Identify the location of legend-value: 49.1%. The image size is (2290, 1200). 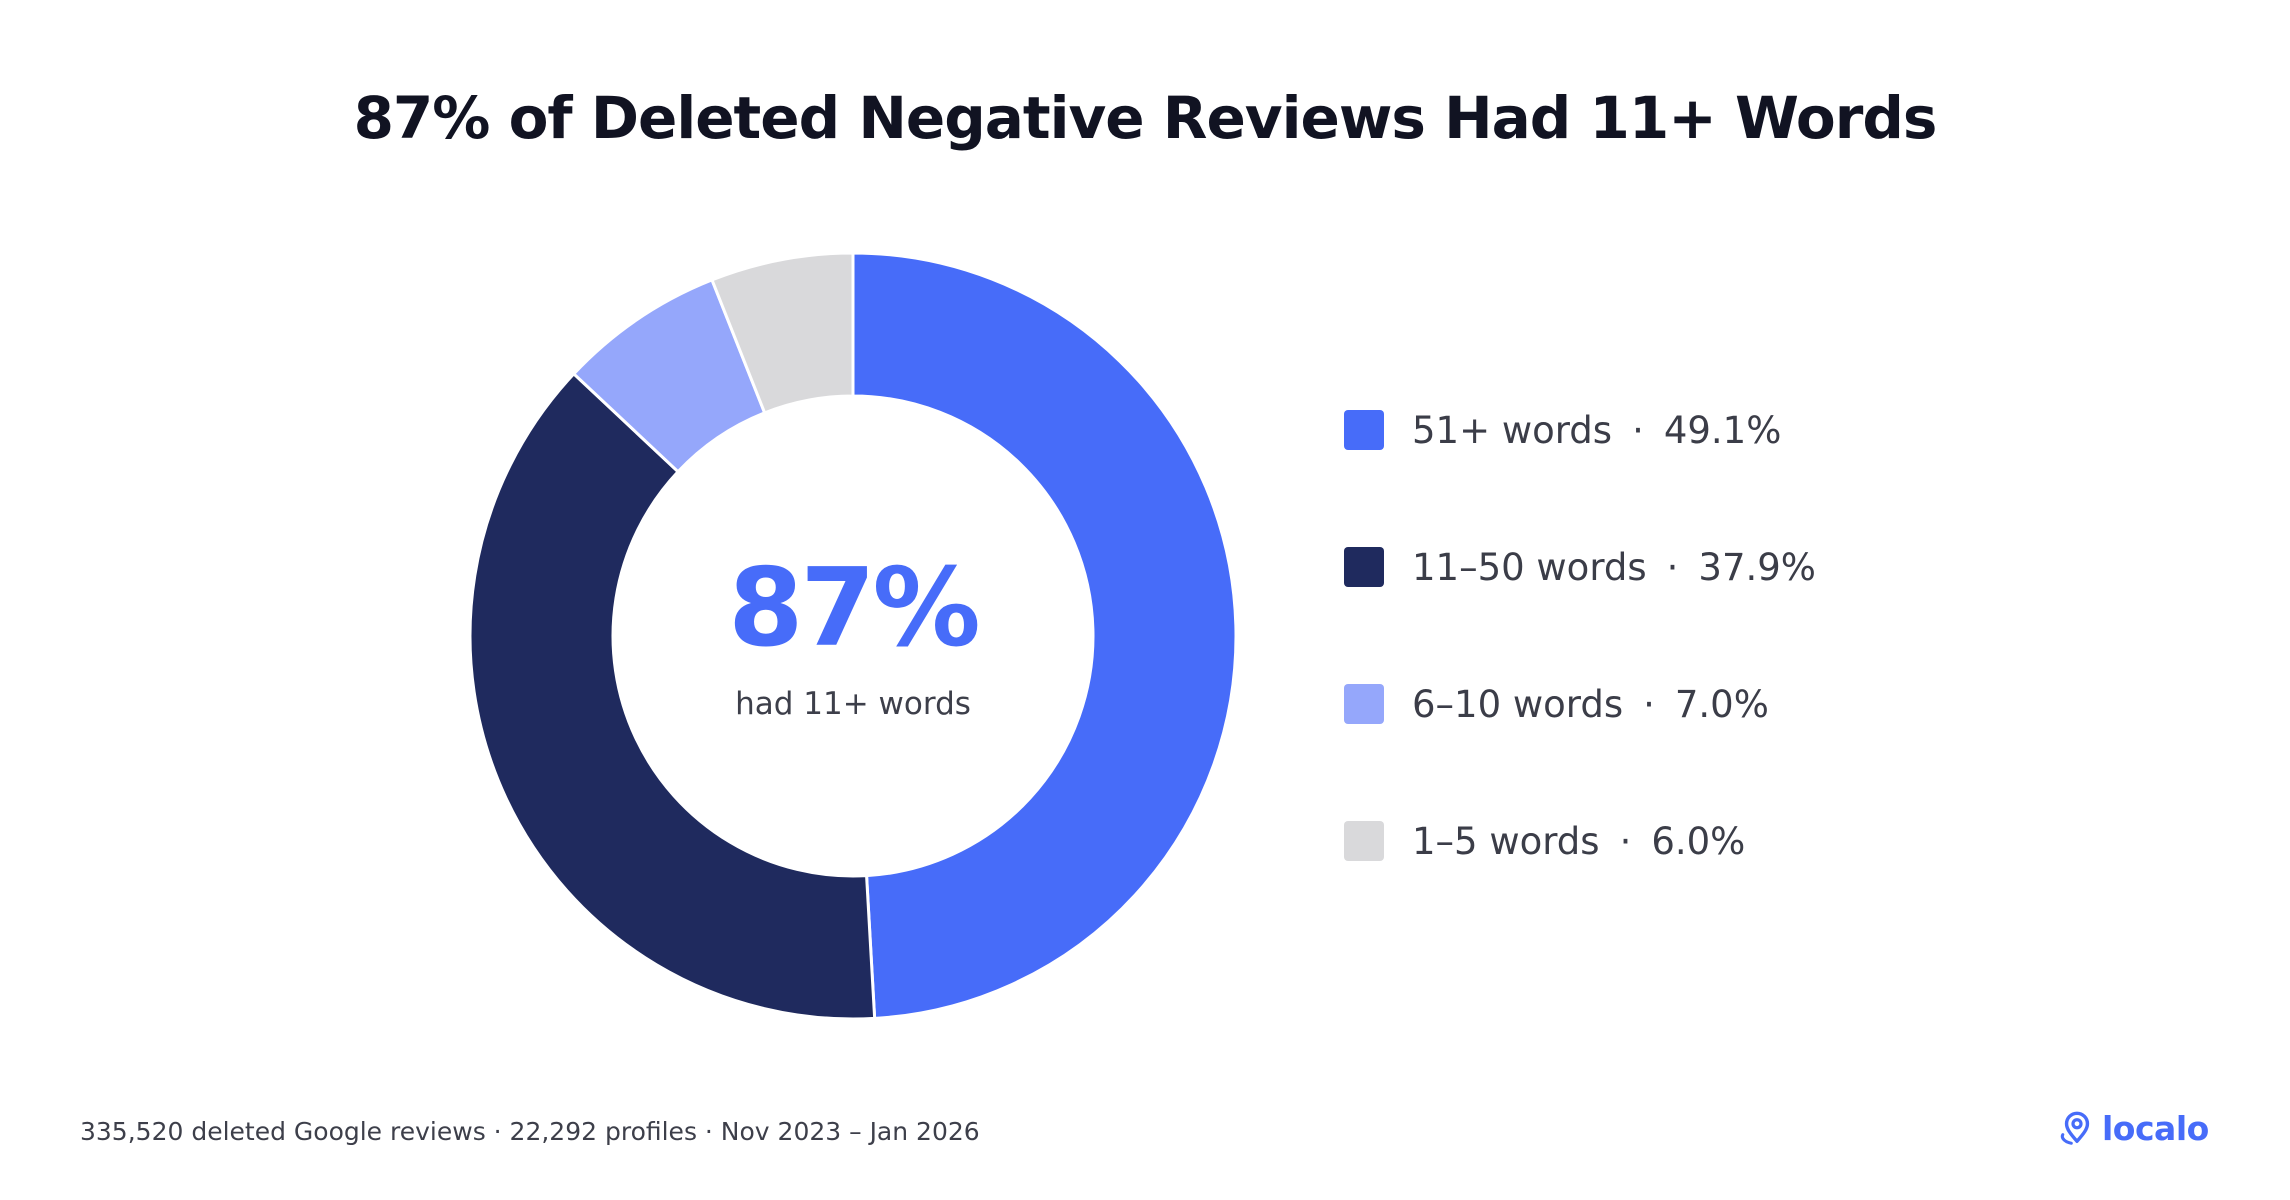
(1722, 430).